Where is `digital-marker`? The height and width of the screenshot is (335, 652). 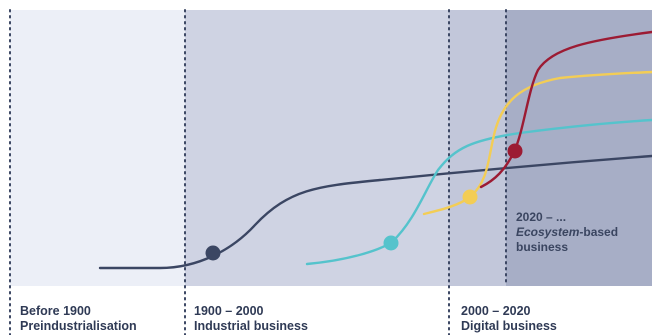 digital-marker is located at coordinates (391, 243).